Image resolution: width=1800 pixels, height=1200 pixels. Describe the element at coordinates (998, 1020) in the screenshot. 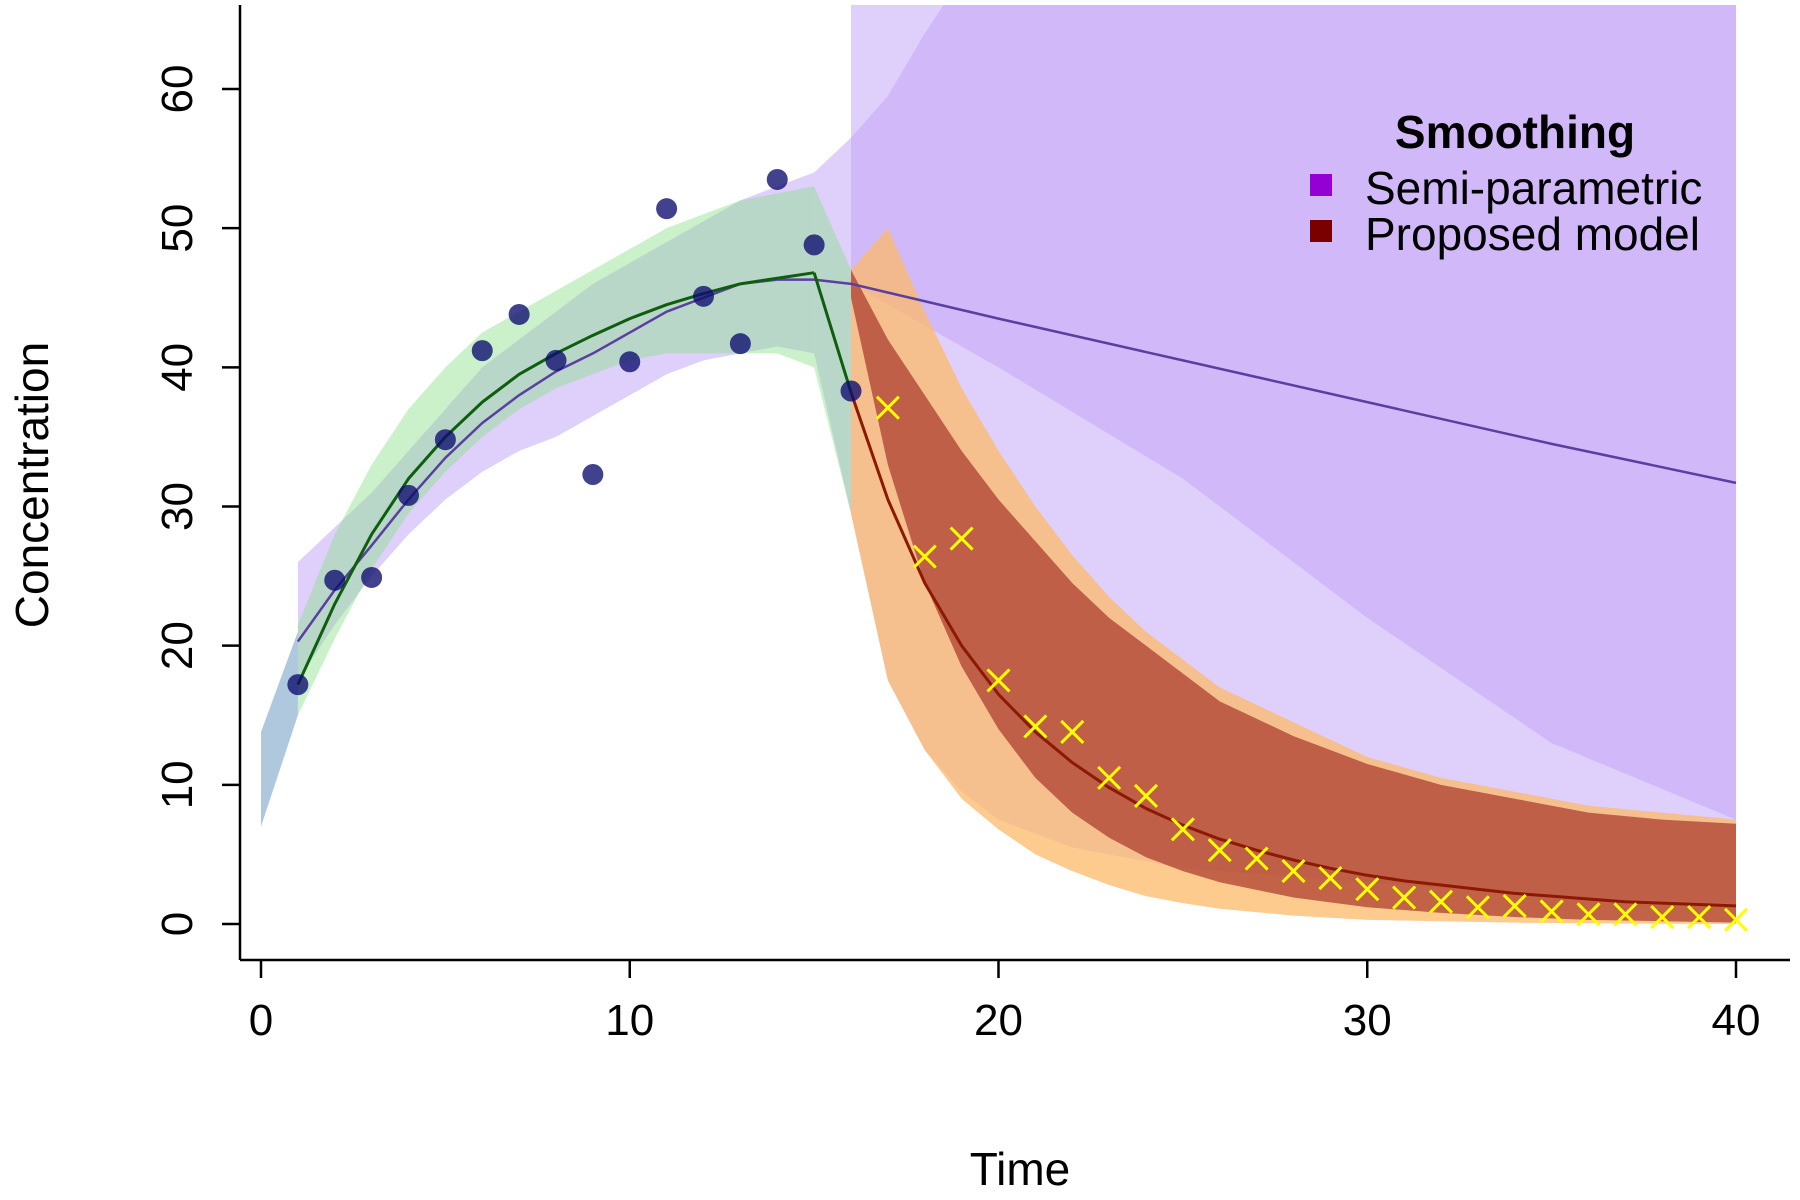

I see `x-tick-label: 20` at that location.